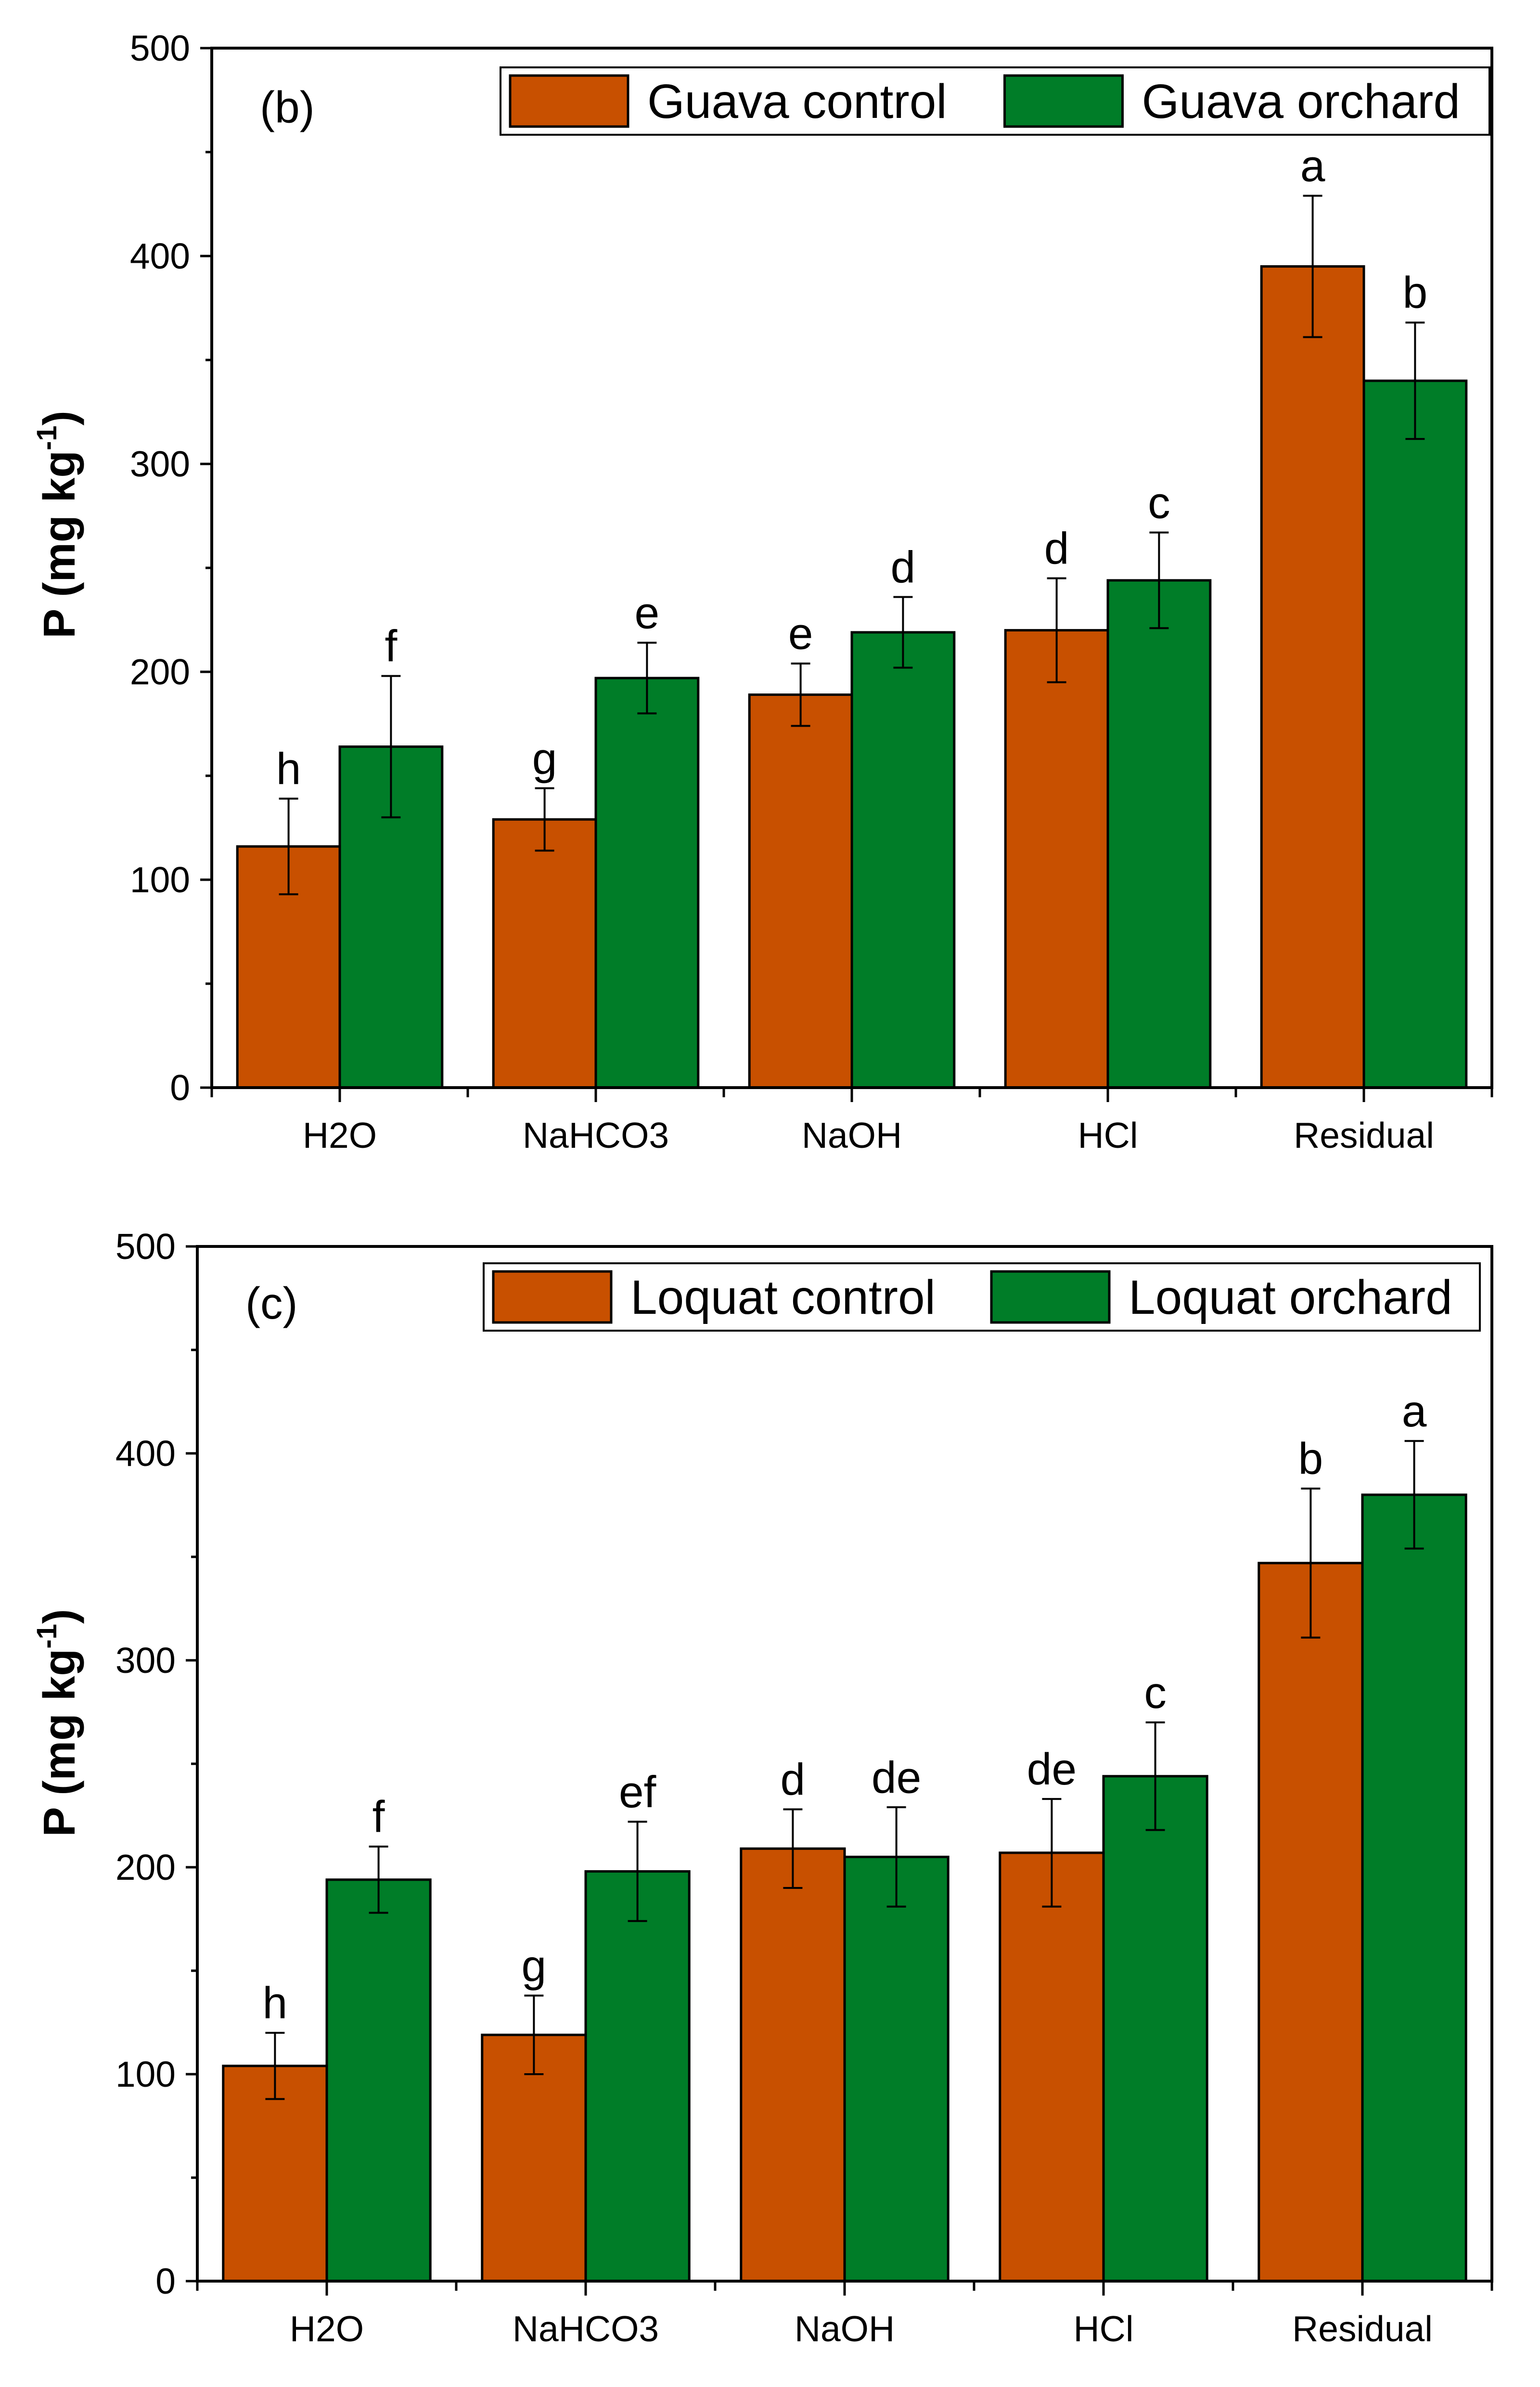 The height and width of the screenshot is (2387, 1540). What do you see at coordinates (797, 101) in the screenshot?
I see `legend-label: Guava control` at bounding box center [797, 101].